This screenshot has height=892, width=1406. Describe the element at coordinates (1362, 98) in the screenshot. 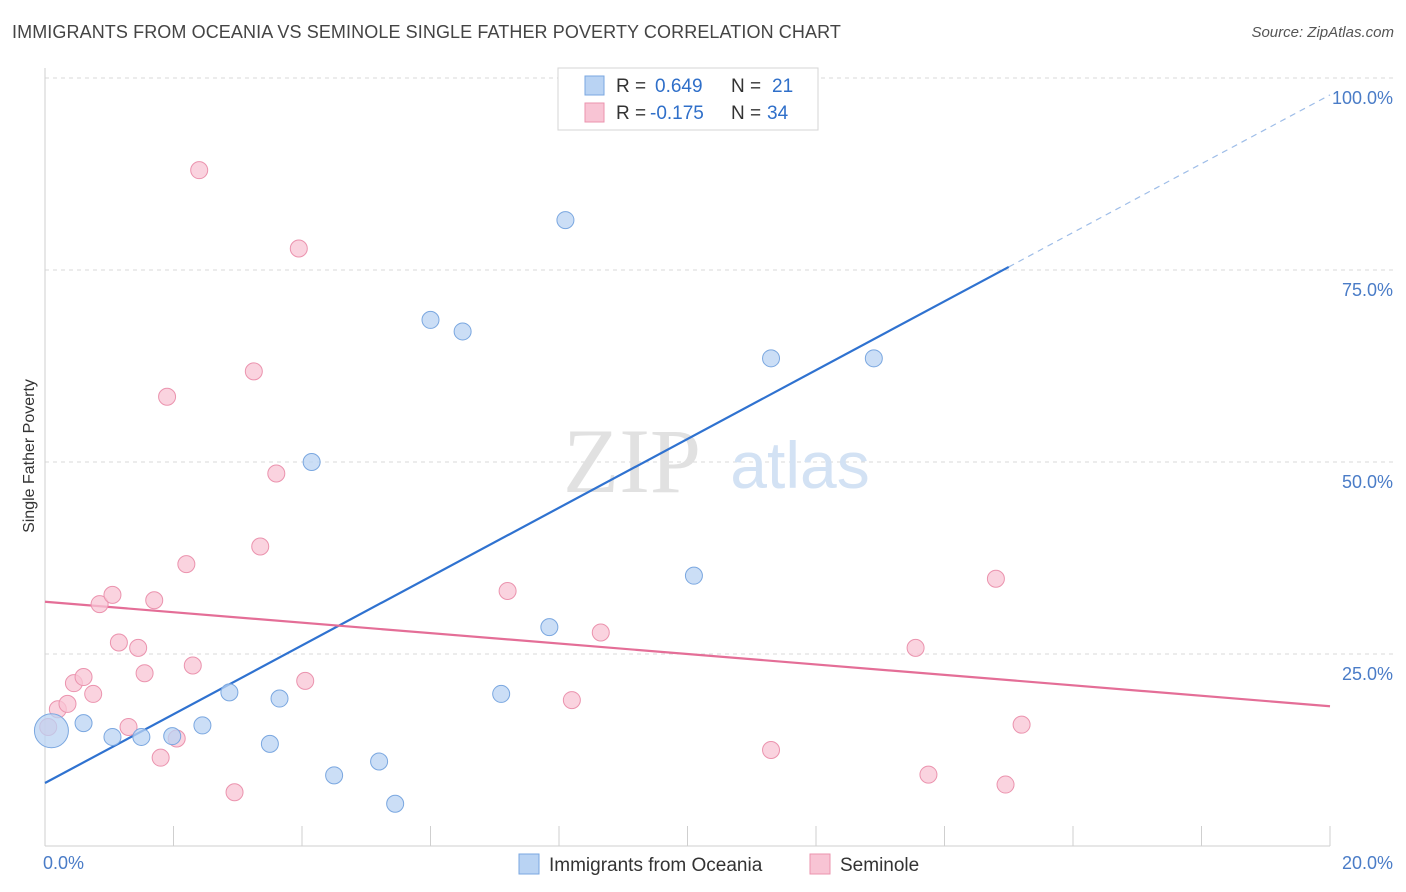

I see `y-tick-label-3: 100.0%` at that location.